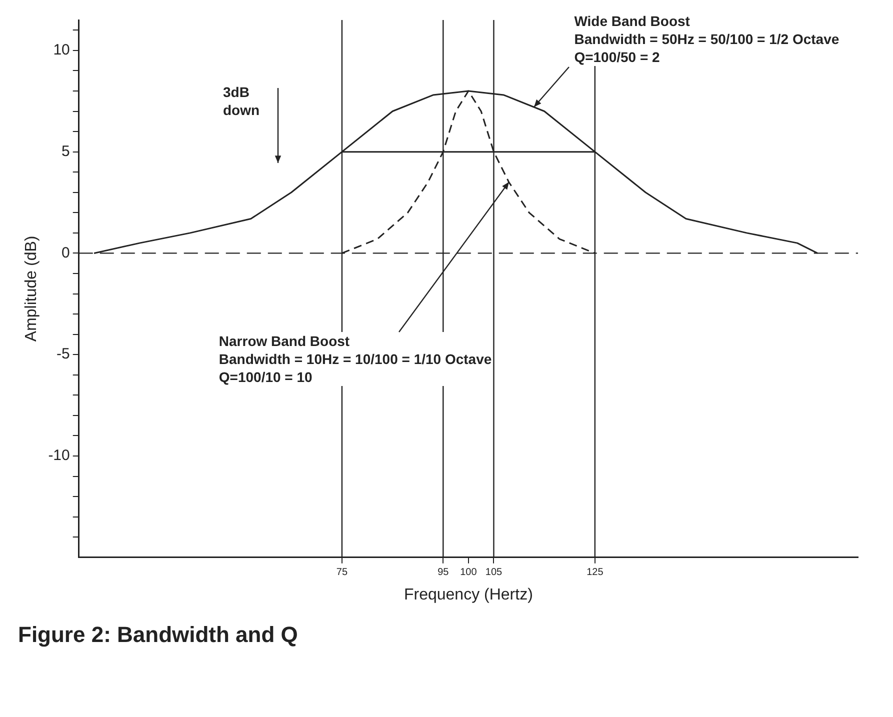 This screenshot has width=893, height=717. I want to click on x-tick-label: 75, so click(342, 572).